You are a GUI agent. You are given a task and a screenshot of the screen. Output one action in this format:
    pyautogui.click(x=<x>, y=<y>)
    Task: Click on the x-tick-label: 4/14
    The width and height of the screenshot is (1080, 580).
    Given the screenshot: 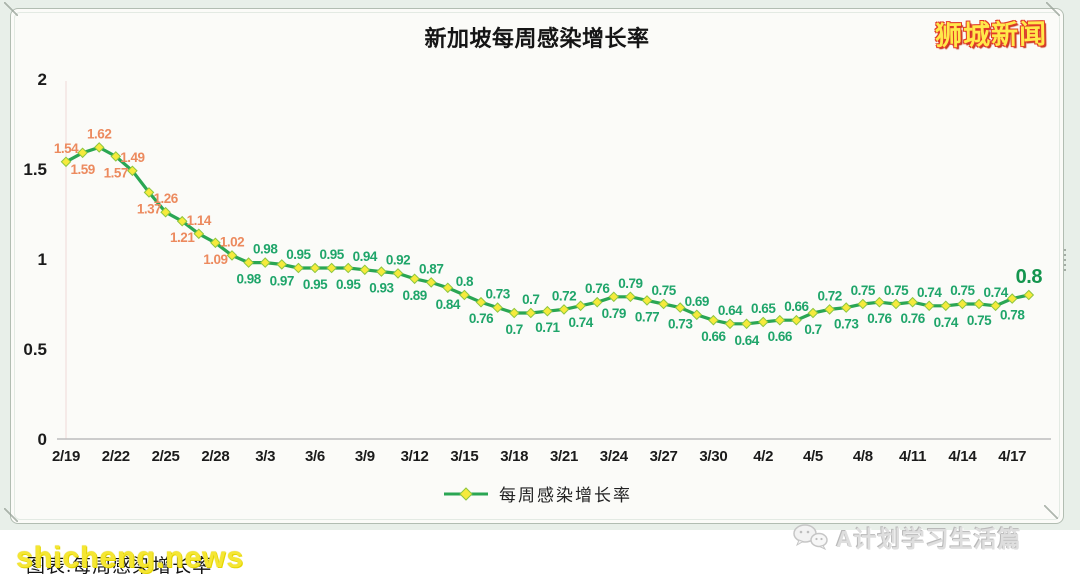 What is the action you would take?
    pyautogui.click(x=962, y=456)
    